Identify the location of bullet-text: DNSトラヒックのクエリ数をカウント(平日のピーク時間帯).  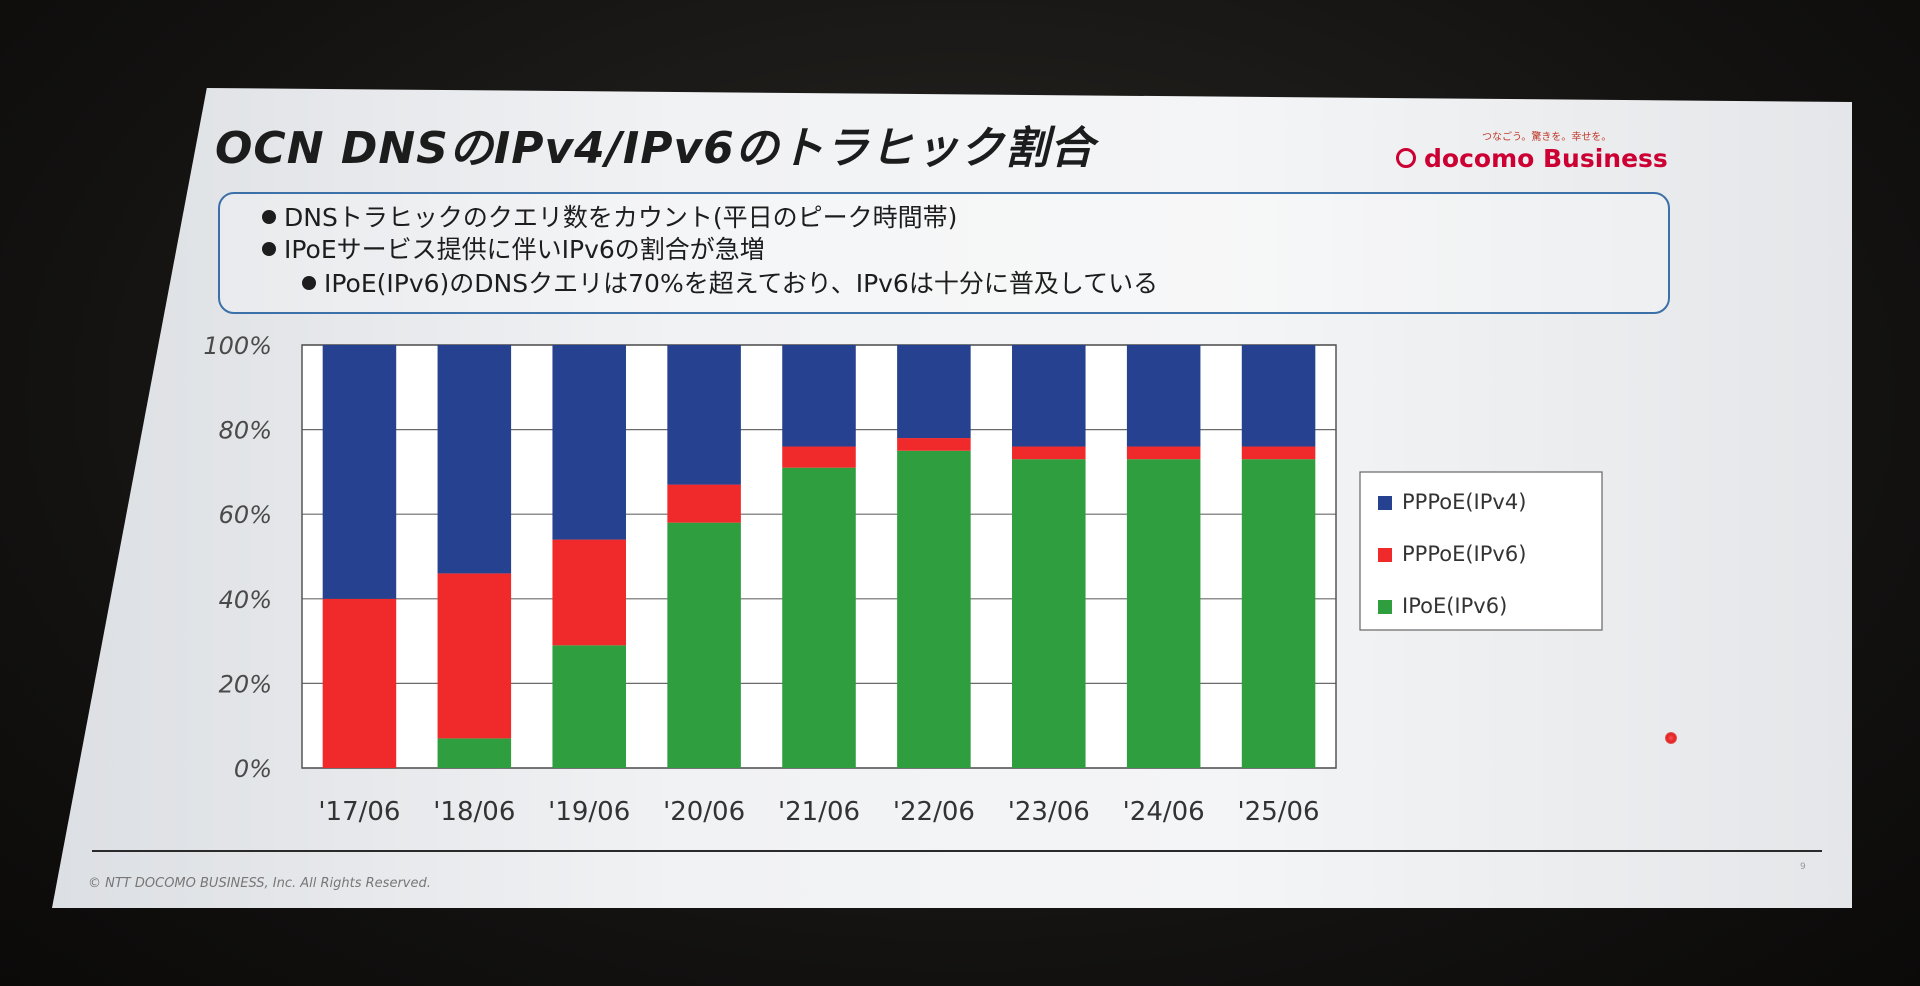
(621, 217).